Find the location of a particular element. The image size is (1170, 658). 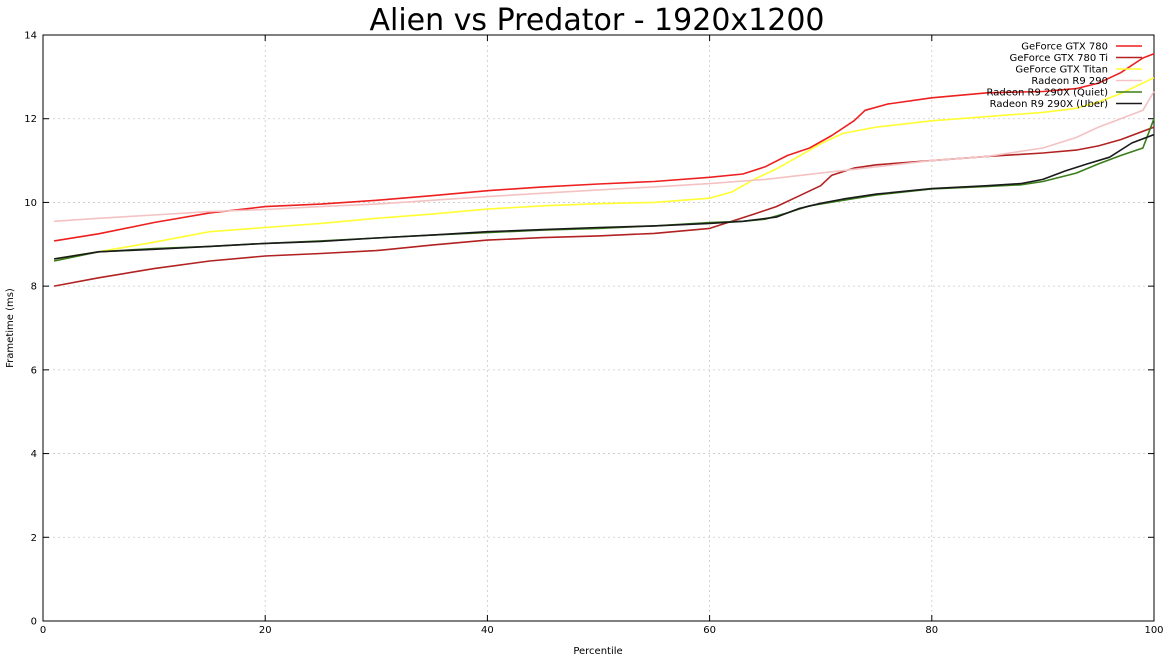

y-tick-label: 12 is located at coordinates (30, 119).